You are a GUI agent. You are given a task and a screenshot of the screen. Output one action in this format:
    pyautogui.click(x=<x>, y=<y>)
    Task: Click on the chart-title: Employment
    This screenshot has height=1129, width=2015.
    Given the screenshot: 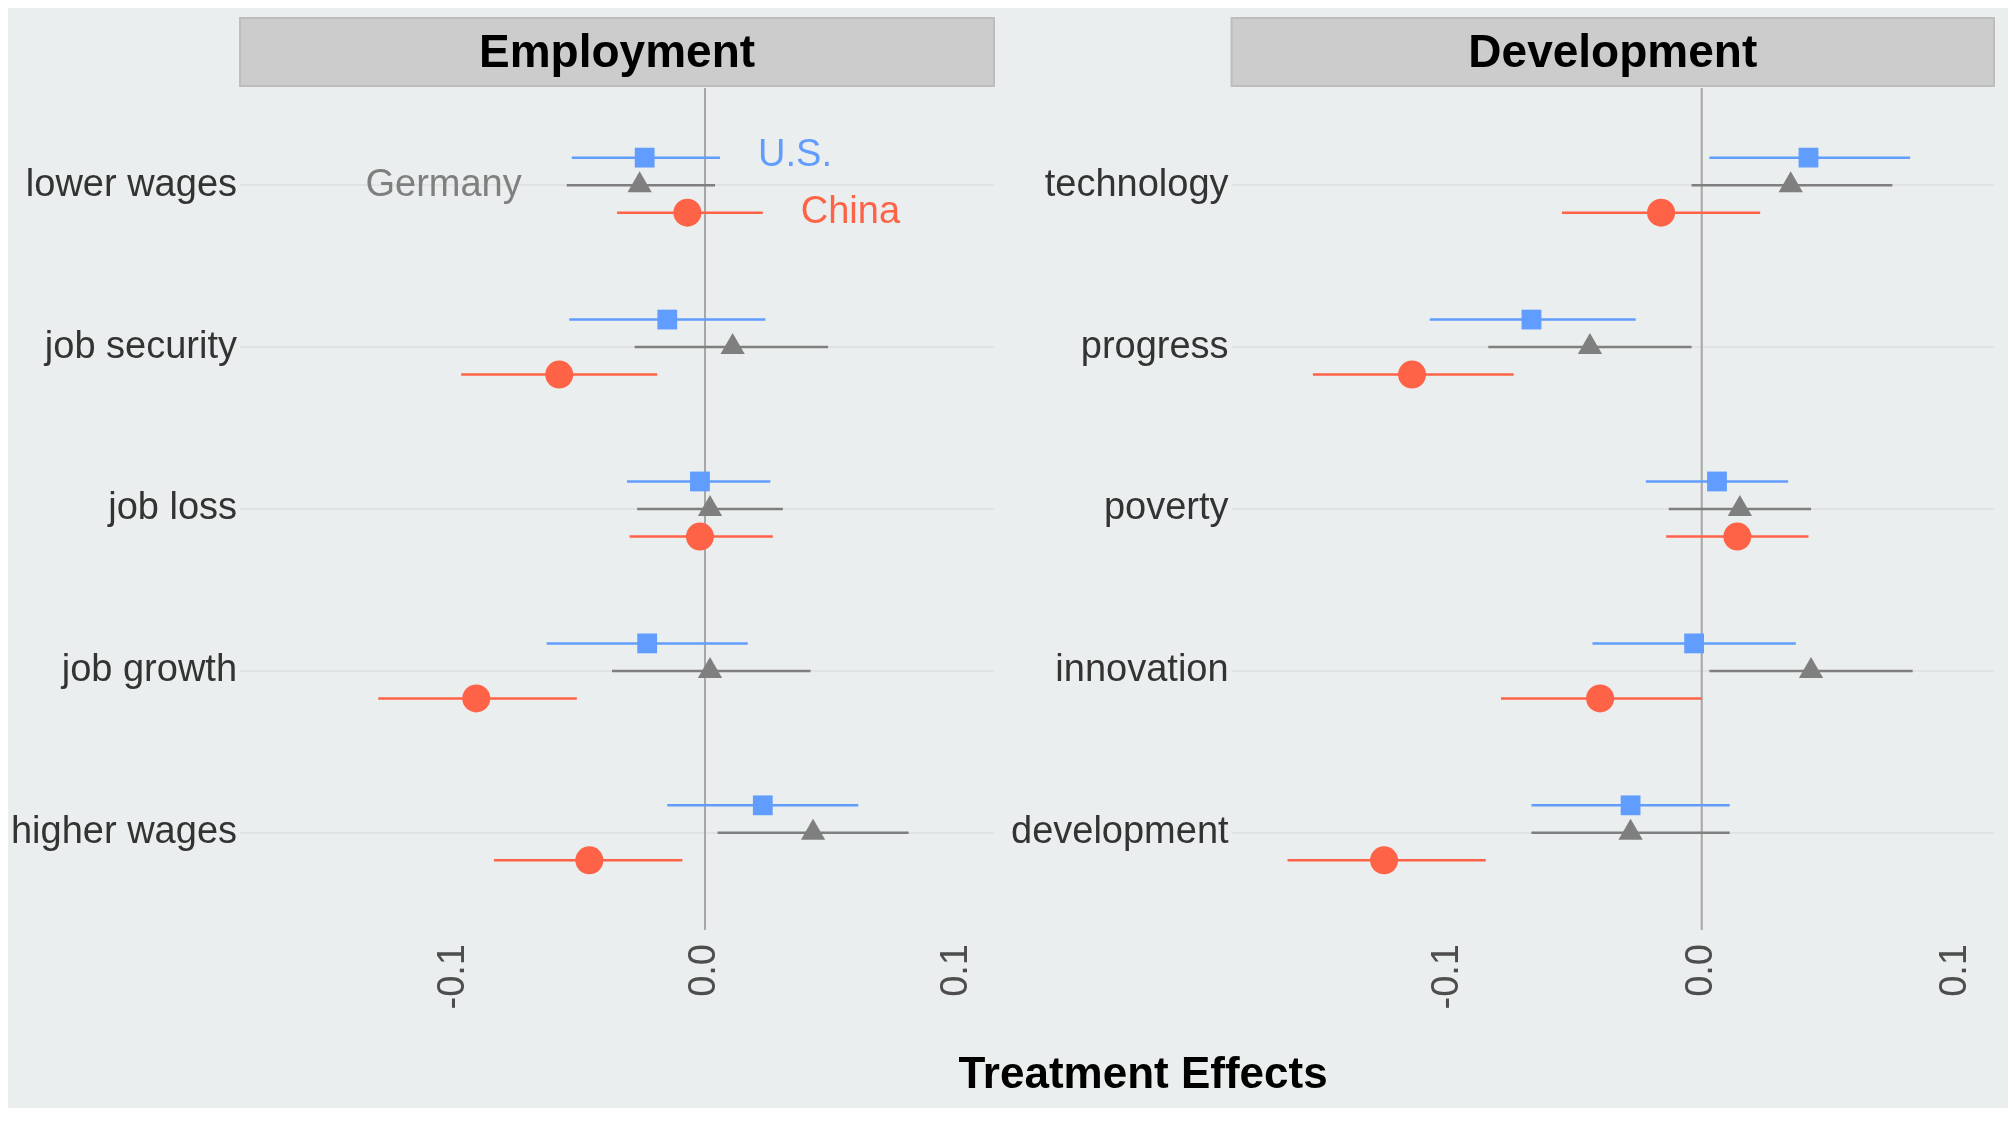 What is the action you would take?
    pyautogui.click(x=617, y=50)
    